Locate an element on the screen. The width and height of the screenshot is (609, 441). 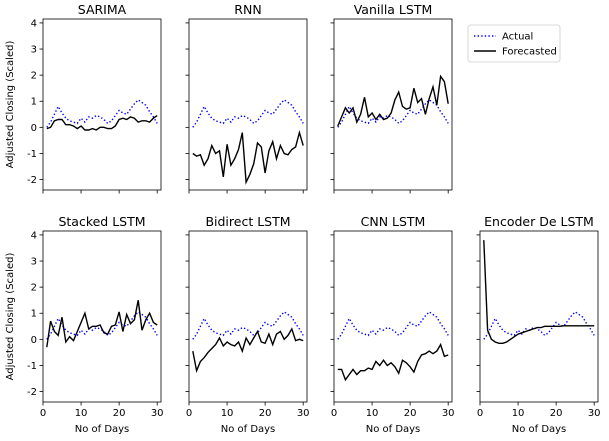
panel-1: RNN is located at coordinates (246, 98).